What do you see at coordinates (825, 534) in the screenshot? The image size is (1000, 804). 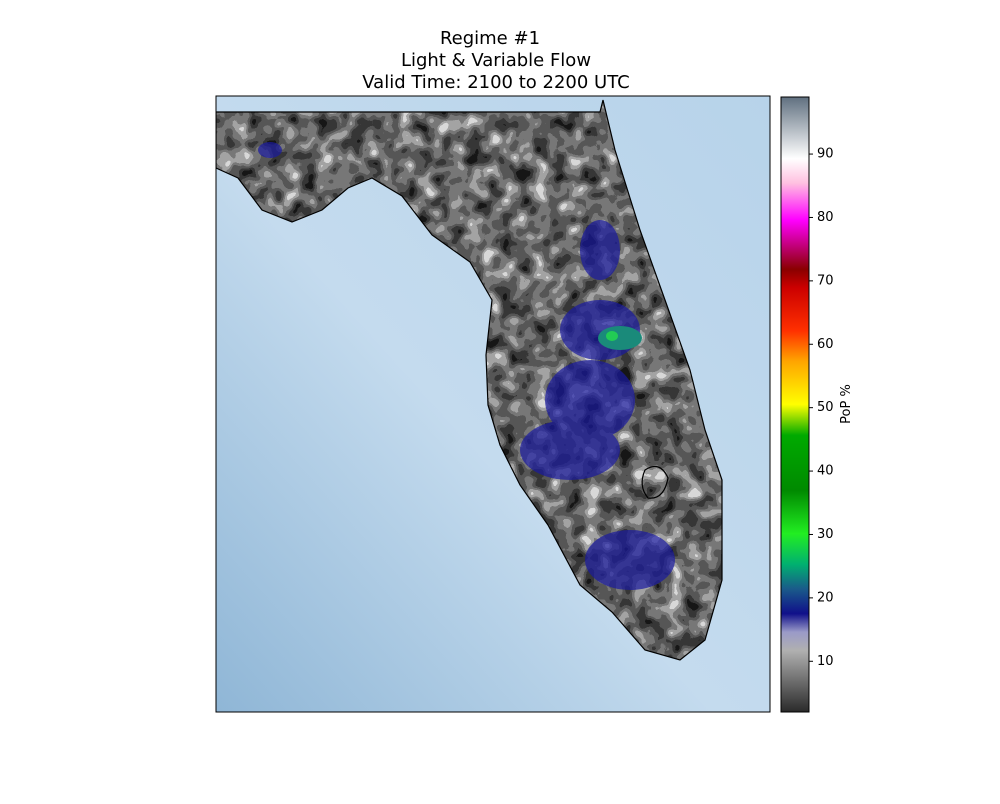 I see `colorbar-tick-label: 30` at bounding box center [825, 534].